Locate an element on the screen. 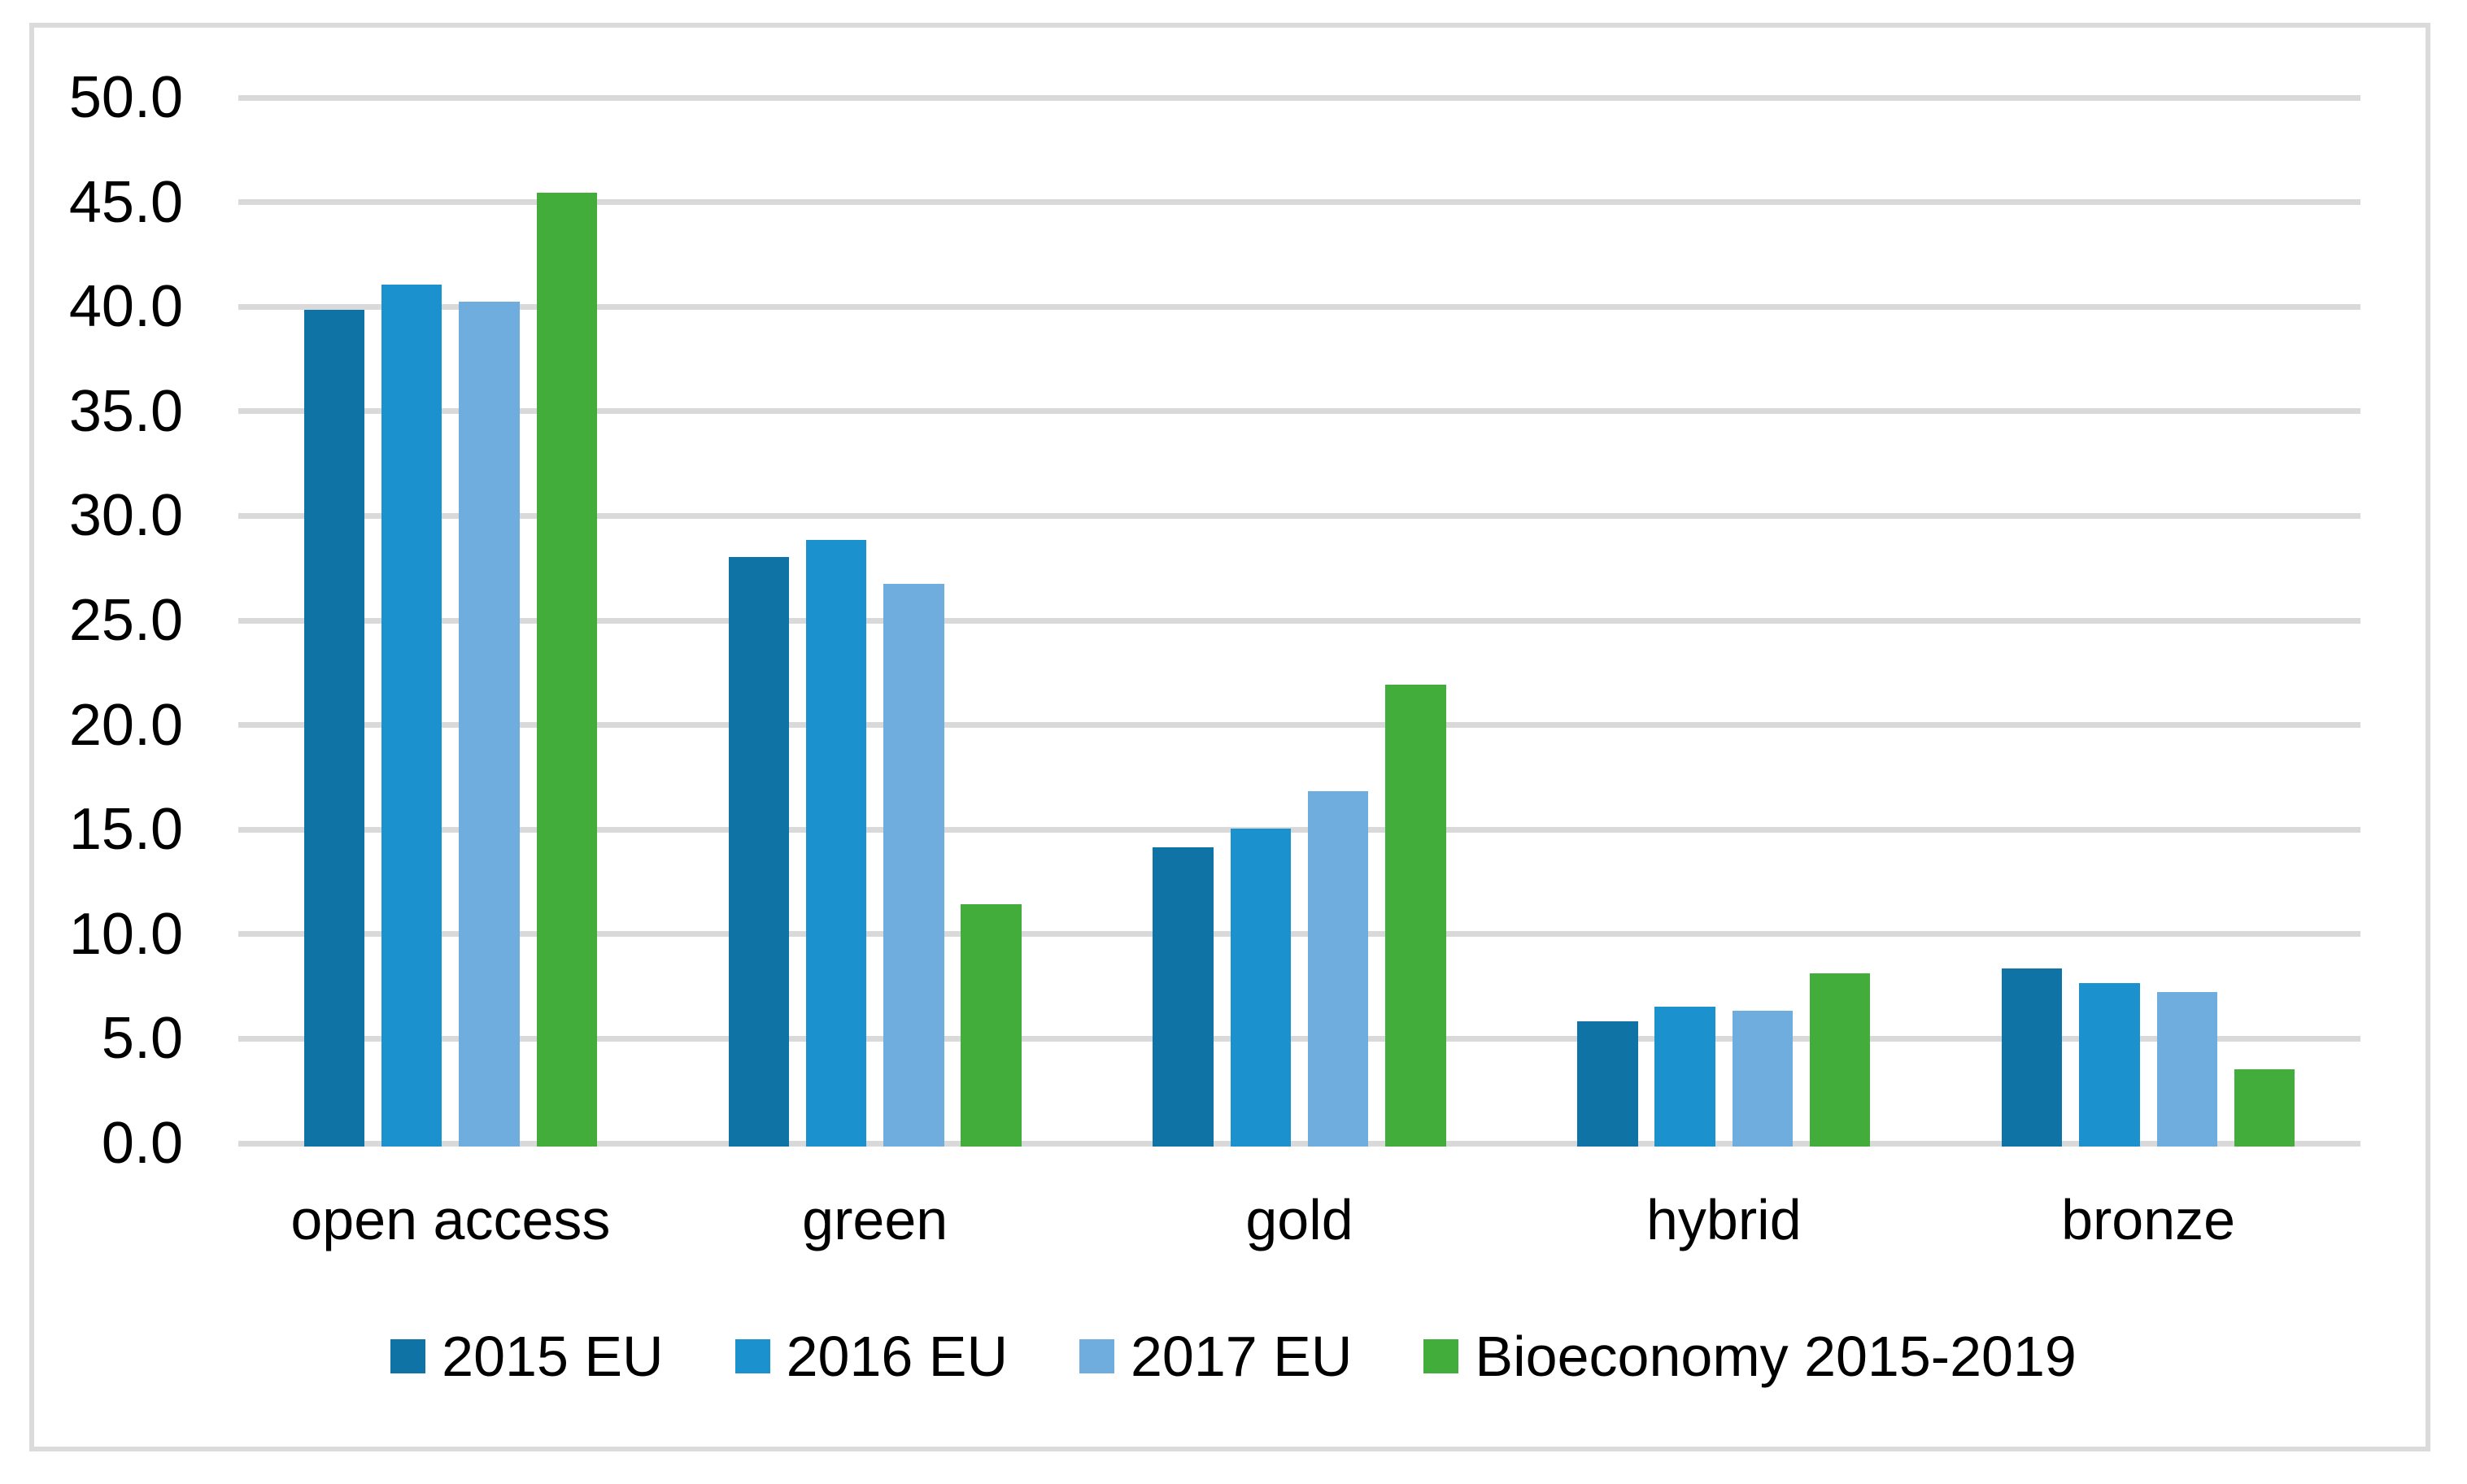 The height and width of the screenshot is (1484, 2467). legend-item: Bioeconomy 2015-2019 is located at coordinates (1750, 1356).